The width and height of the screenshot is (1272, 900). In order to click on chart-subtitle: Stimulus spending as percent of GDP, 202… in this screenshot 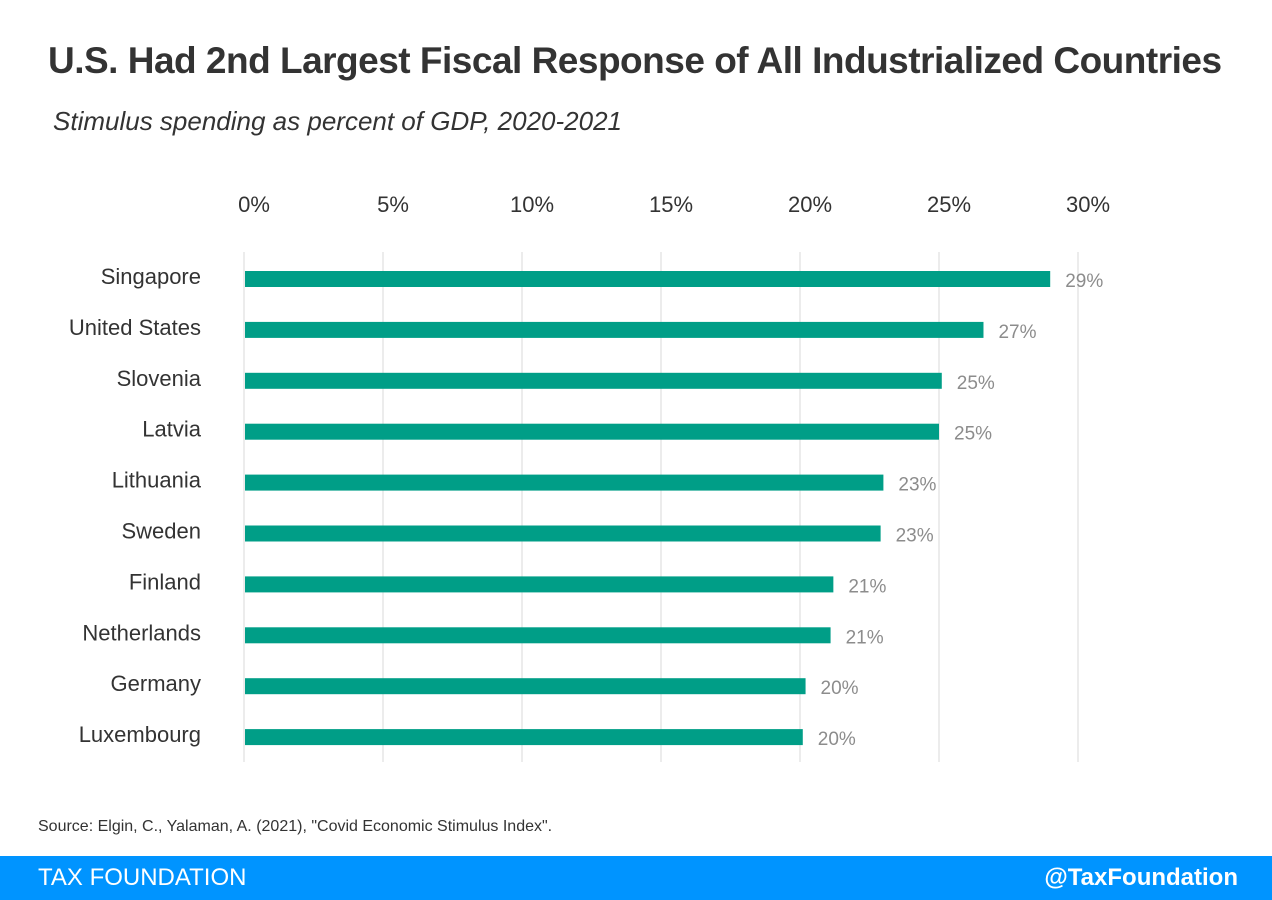, I will do `click(337, 121)`.